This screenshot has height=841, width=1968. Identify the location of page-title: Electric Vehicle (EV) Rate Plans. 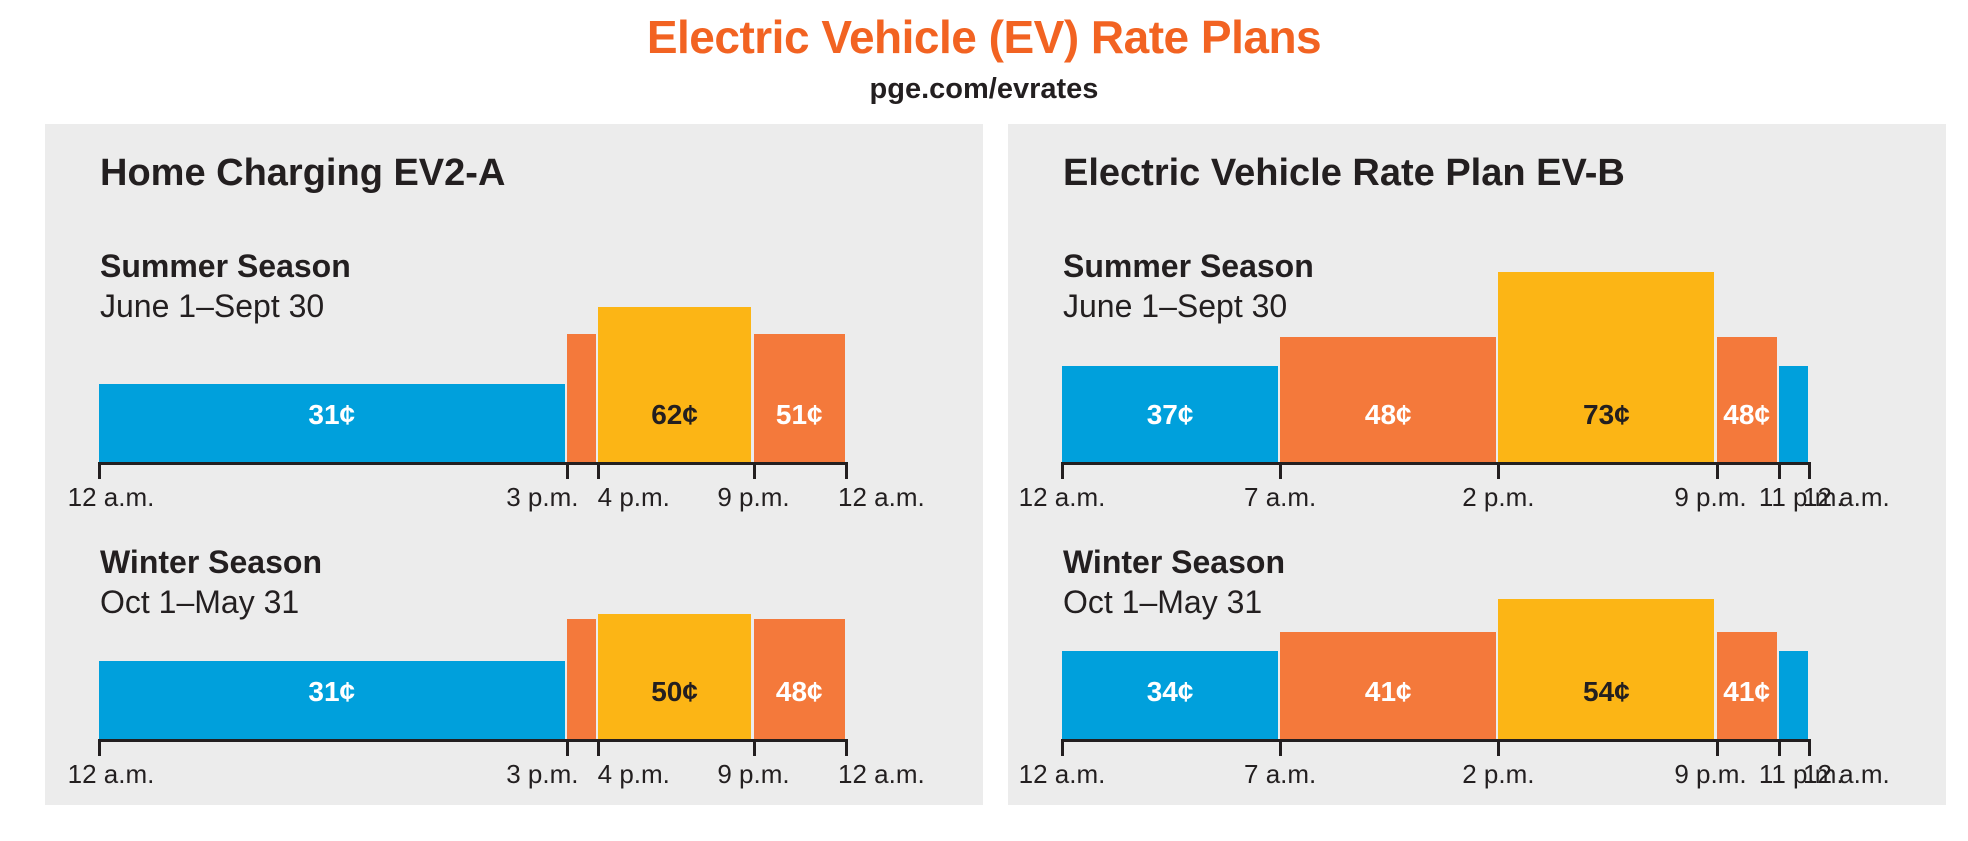
(984, 37).